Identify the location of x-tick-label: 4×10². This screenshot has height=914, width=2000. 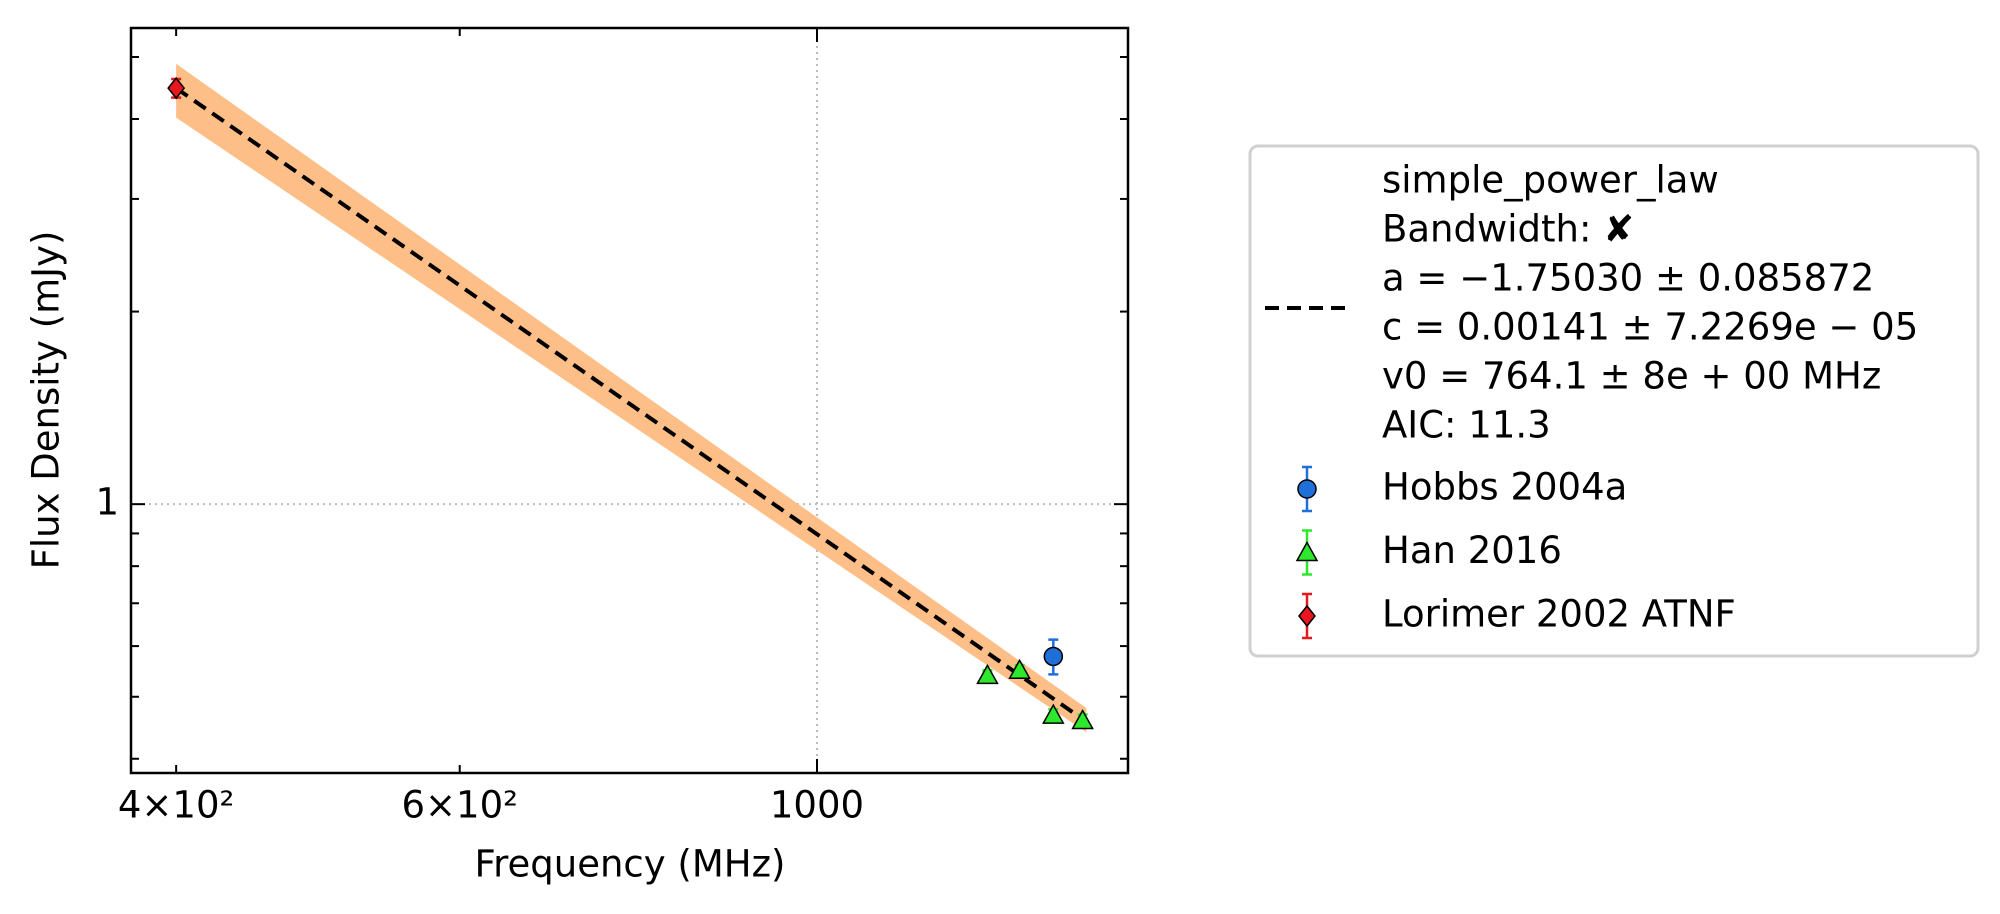
(176, 805).